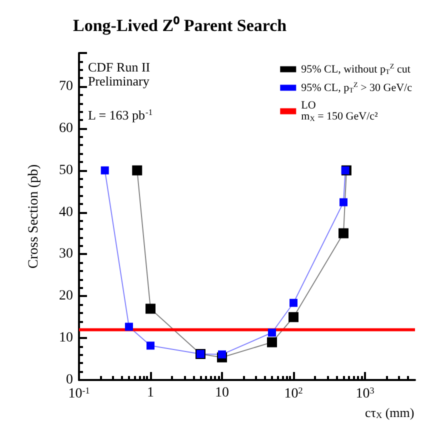  I want to click on y-tick-label: 40, so click(66, 212).